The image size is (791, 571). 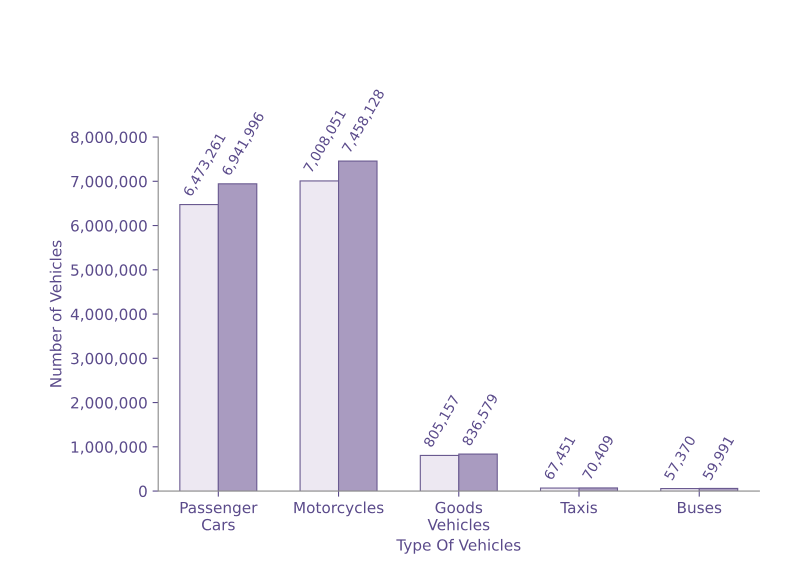 What do you see at coordinates (700, 508) in the screenshot?
I see `x-tick-label: Buses` at bounding box center [700, 508].